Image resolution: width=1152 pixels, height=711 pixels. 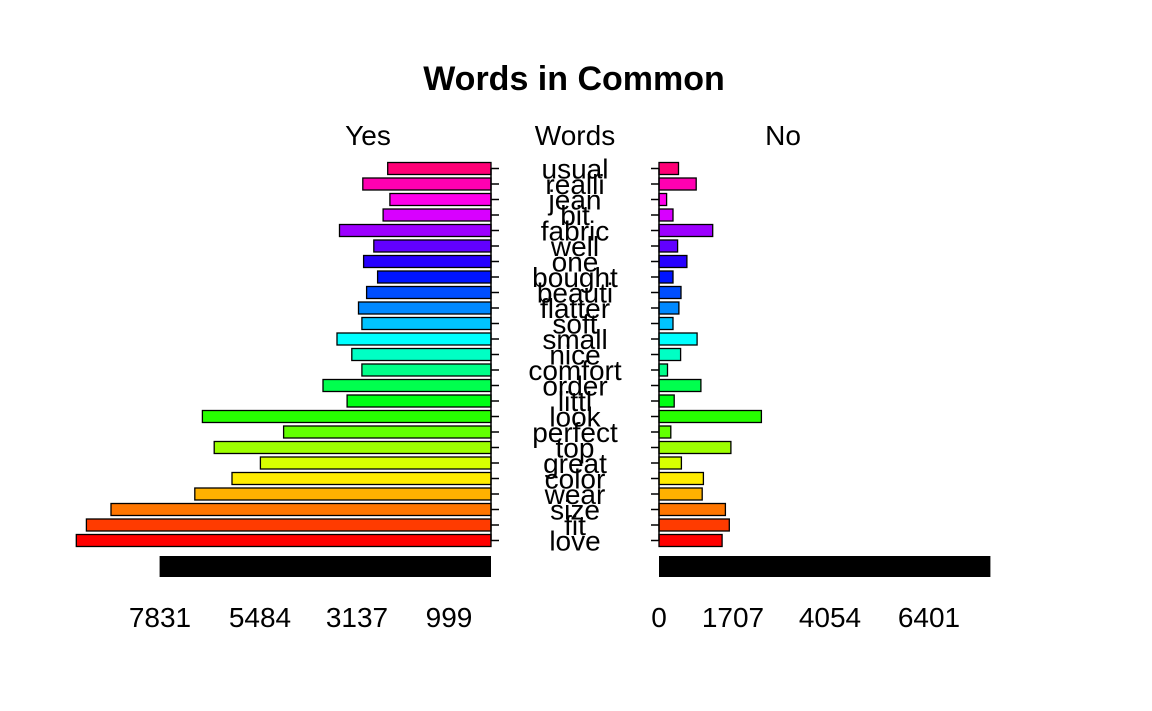 What do you see at coordinates (663, 199) in the screenshot?
I see `no-bar-jean` at bounding box center [663, 199].